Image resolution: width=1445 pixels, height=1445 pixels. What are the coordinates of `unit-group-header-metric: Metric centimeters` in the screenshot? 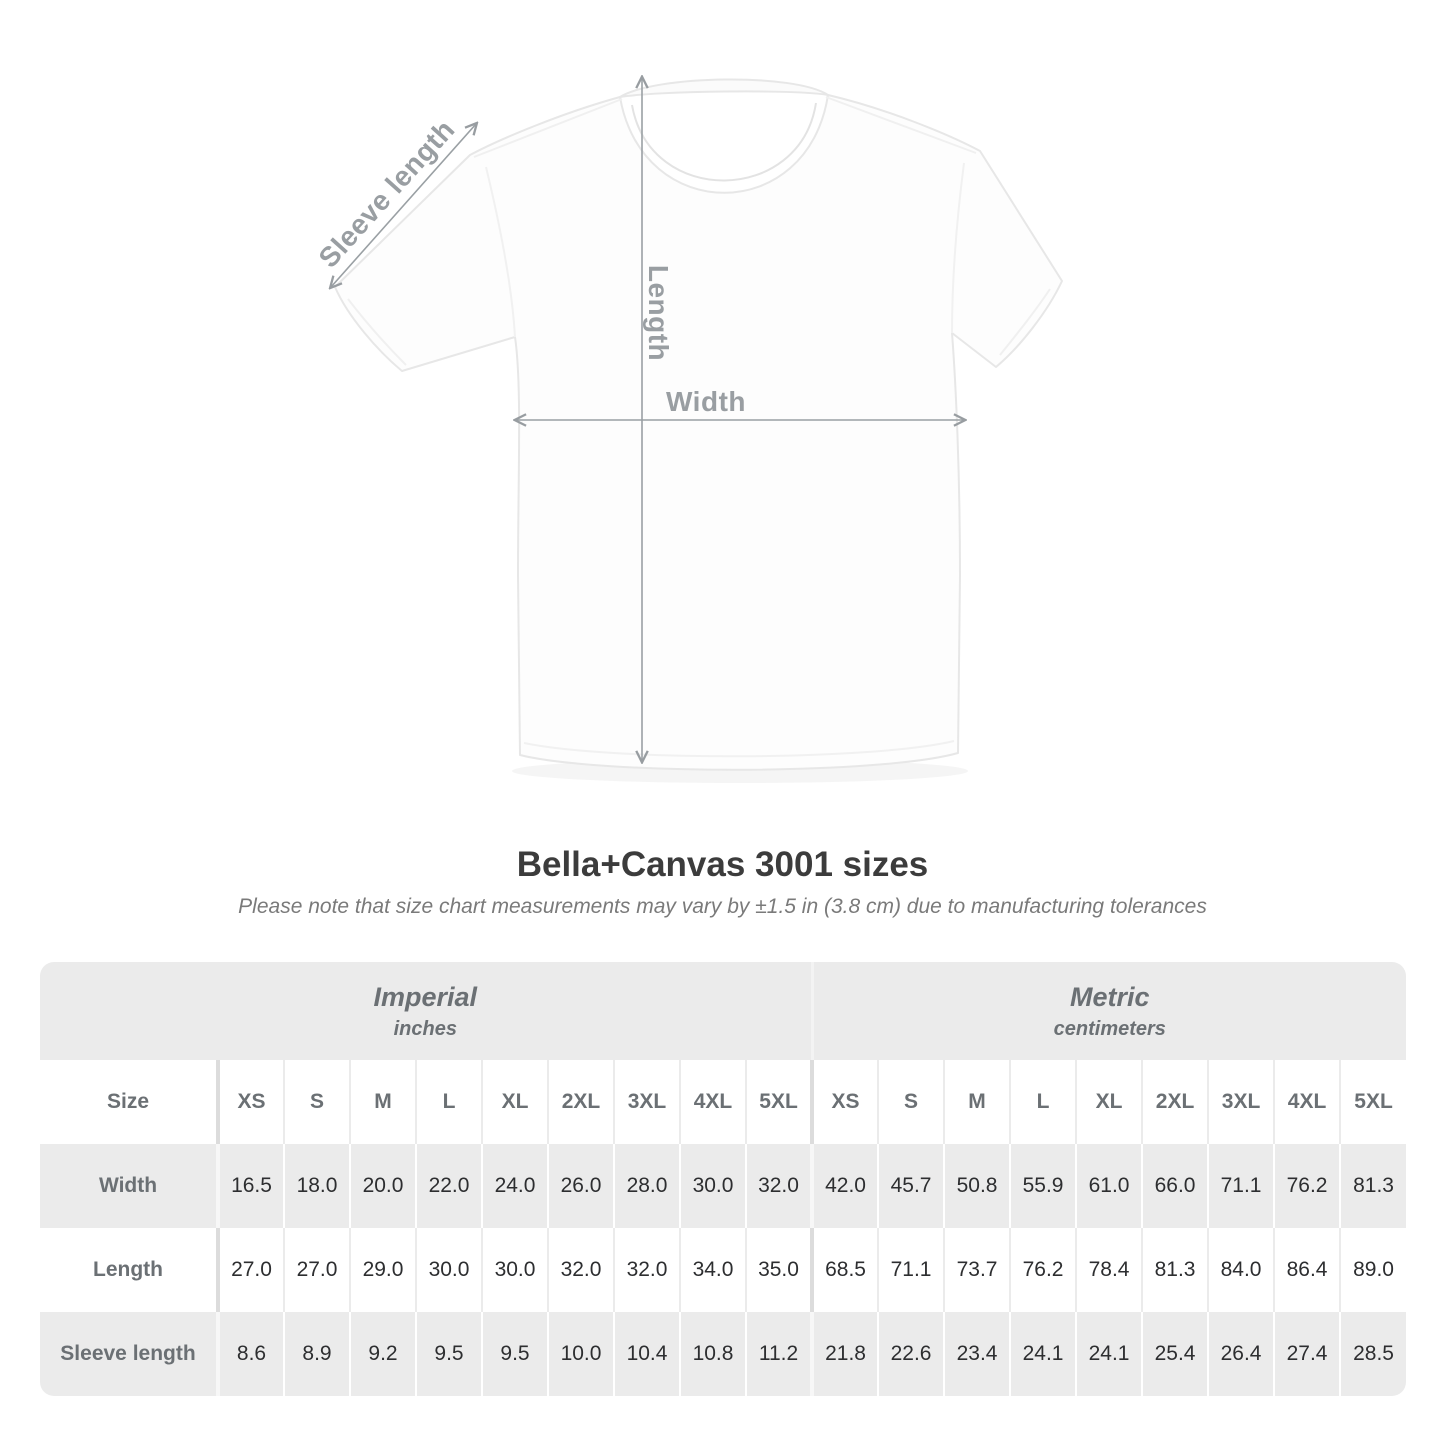 It's located at (1108, 1011).